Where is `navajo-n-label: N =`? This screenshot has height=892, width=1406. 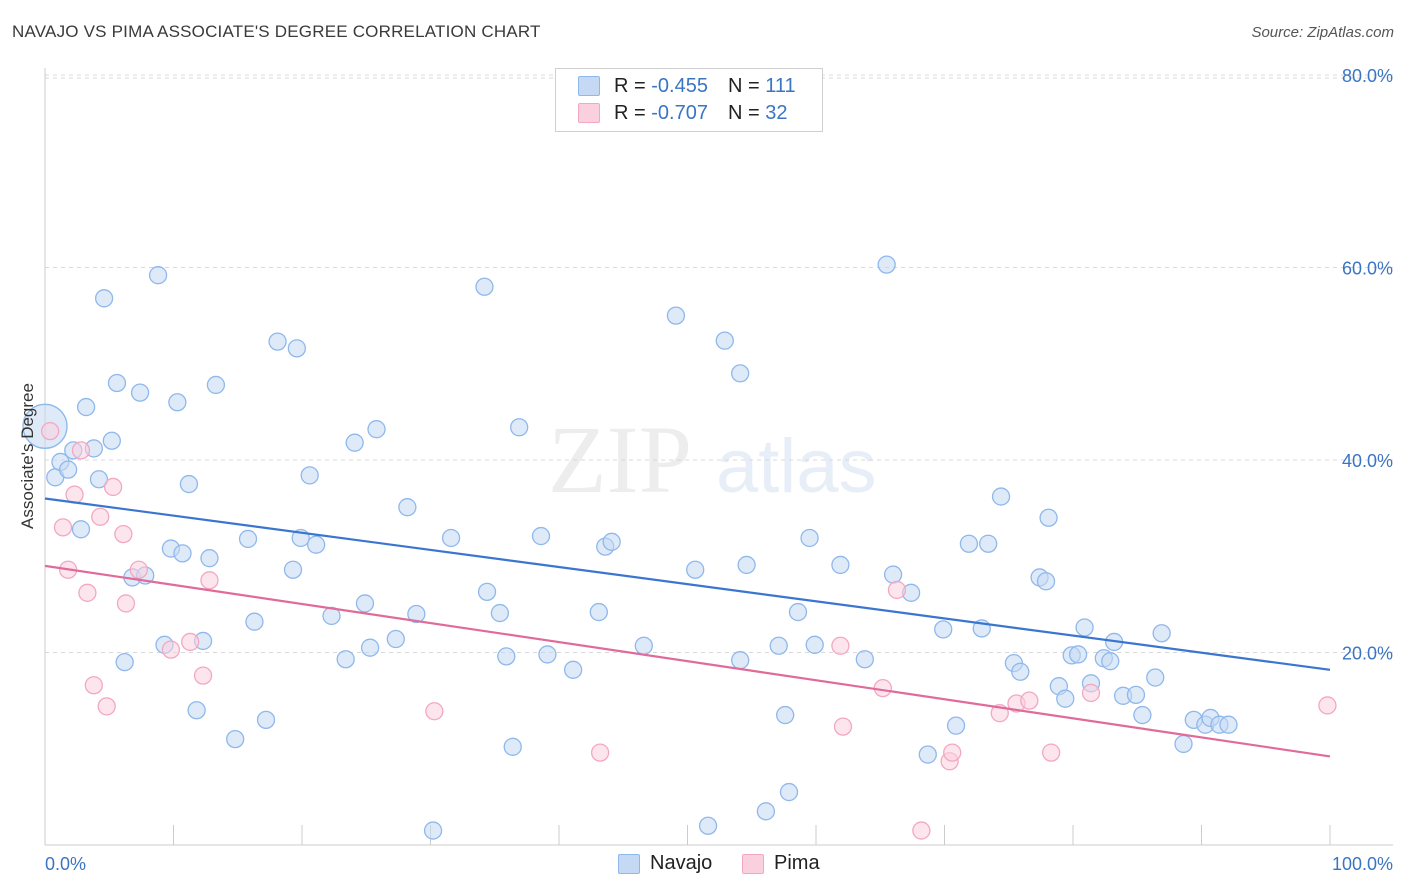
navajo-n-label: N = is located at coordinates (743, 85).